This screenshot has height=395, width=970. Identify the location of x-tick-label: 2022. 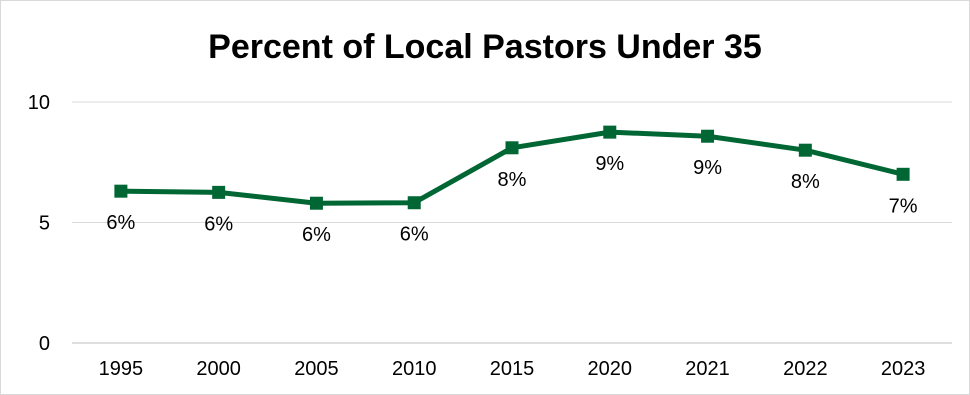
(805, 369).